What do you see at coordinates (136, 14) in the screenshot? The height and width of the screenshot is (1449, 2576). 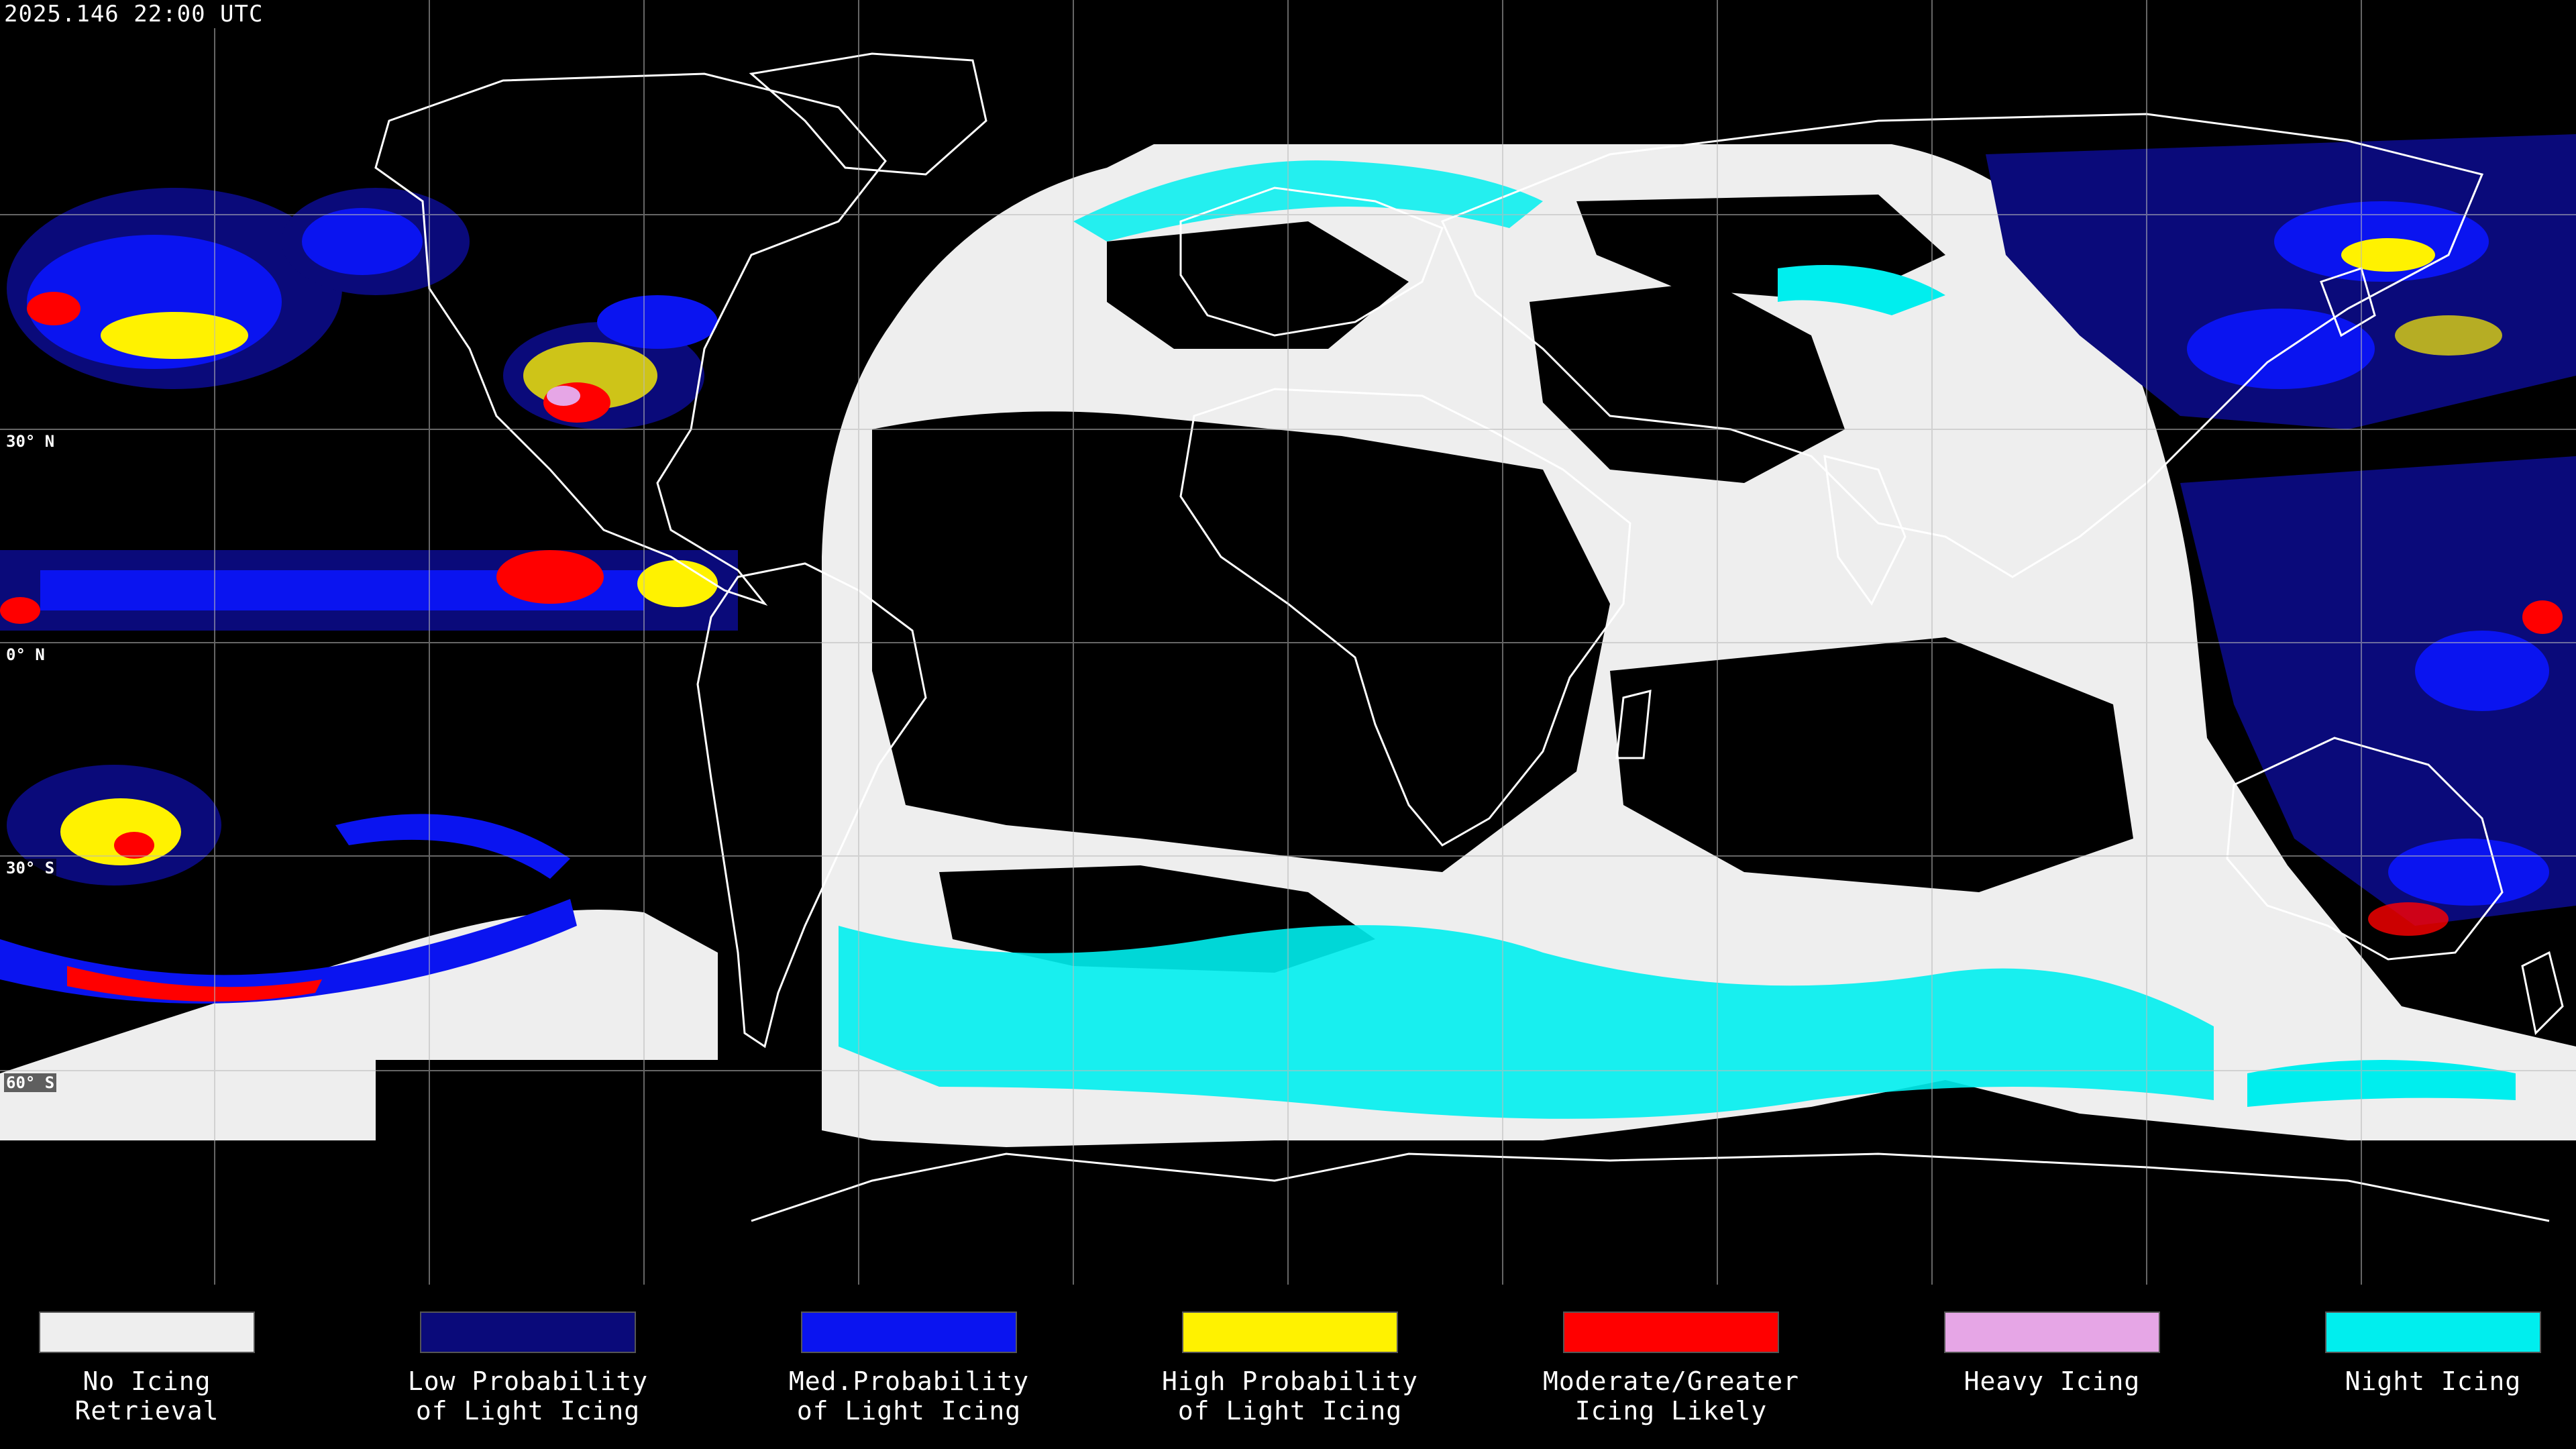 I see `timestamp-label: 2025.146 22:00 UTC` at bounding box center [136, 14].